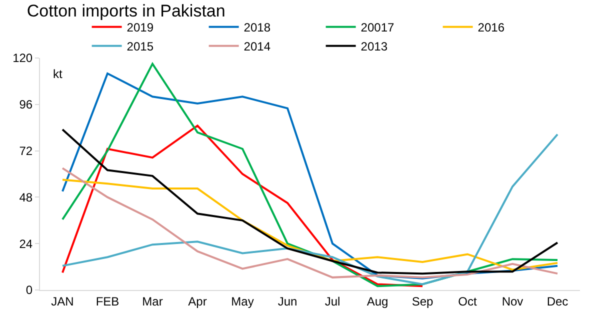 The width and height of the screenshot is (598, 320). Describe the element at coordinates (26, 105) in the screenshot. I see `y-tick-label: 96` at that location.